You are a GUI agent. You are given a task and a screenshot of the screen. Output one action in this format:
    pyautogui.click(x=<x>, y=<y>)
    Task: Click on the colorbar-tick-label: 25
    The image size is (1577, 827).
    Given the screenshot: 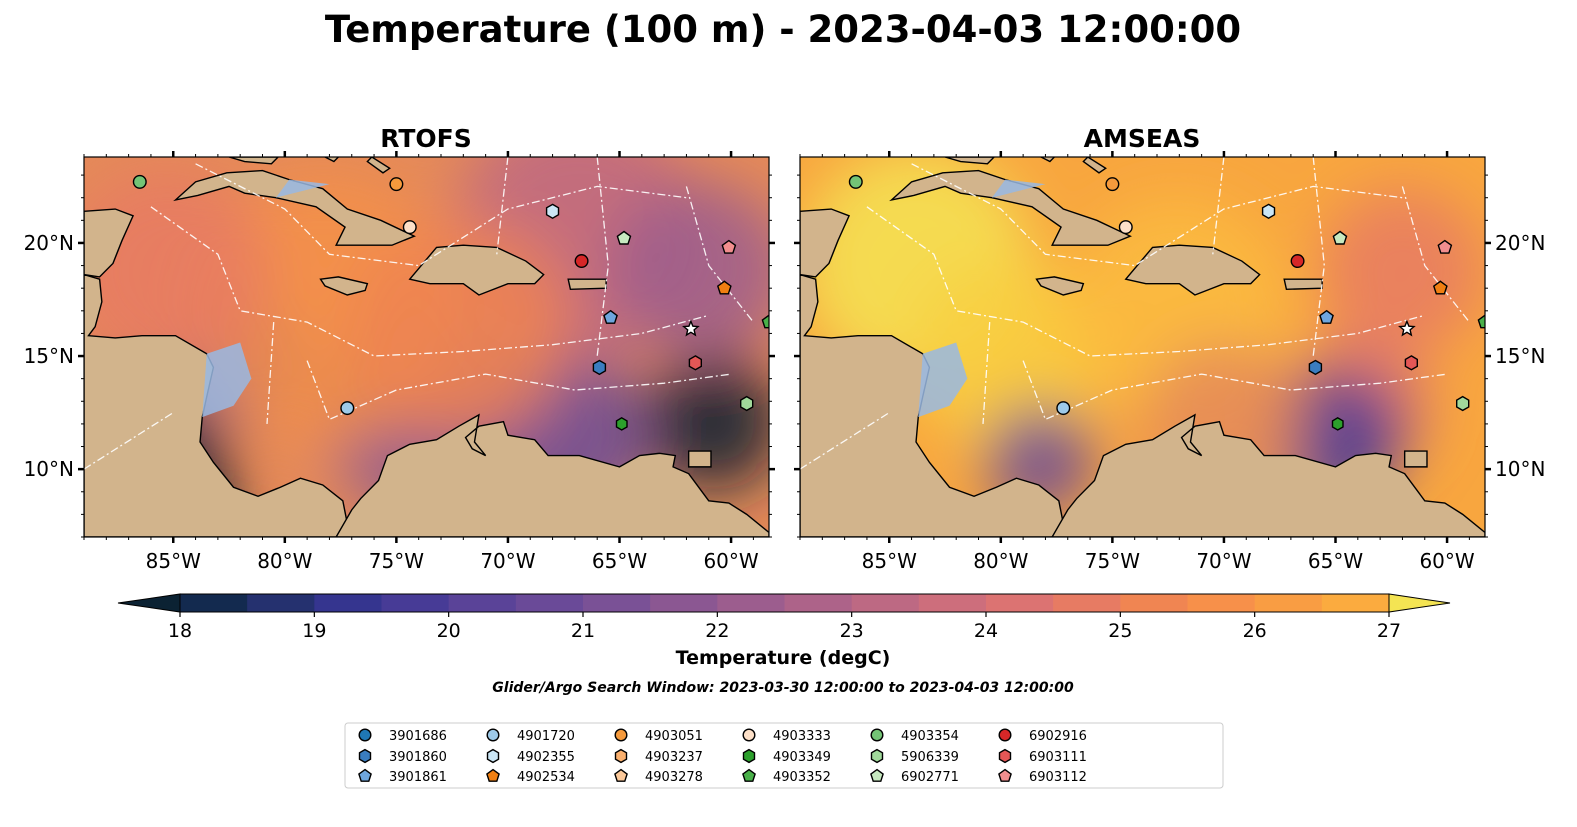 What is the action you would take?
    pyautogui.click(x=1120, y=631)
    